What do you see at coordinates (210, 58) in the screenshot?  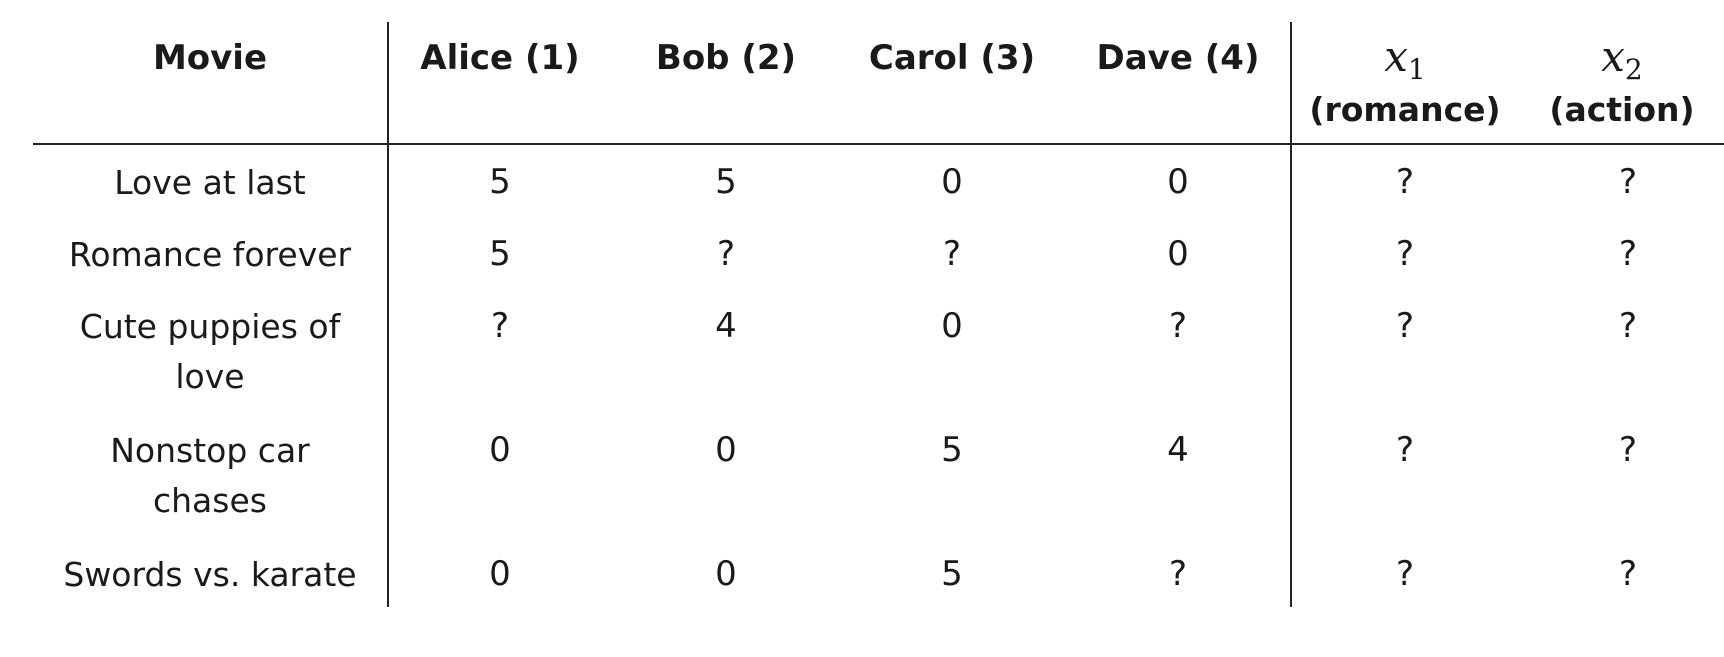 I see `header-movie: Movie` at bounding box center [210, 58].